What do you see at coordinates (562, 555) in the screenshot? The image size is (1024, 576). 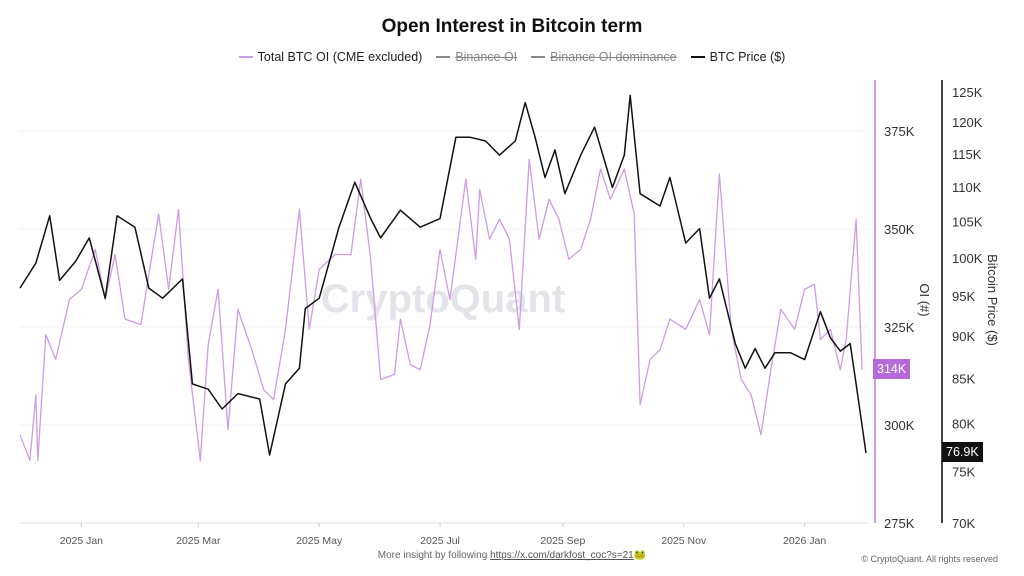 I see `footer-link: https://x.com/darkfost_coc?s=21` at bounding box center [562, 555].